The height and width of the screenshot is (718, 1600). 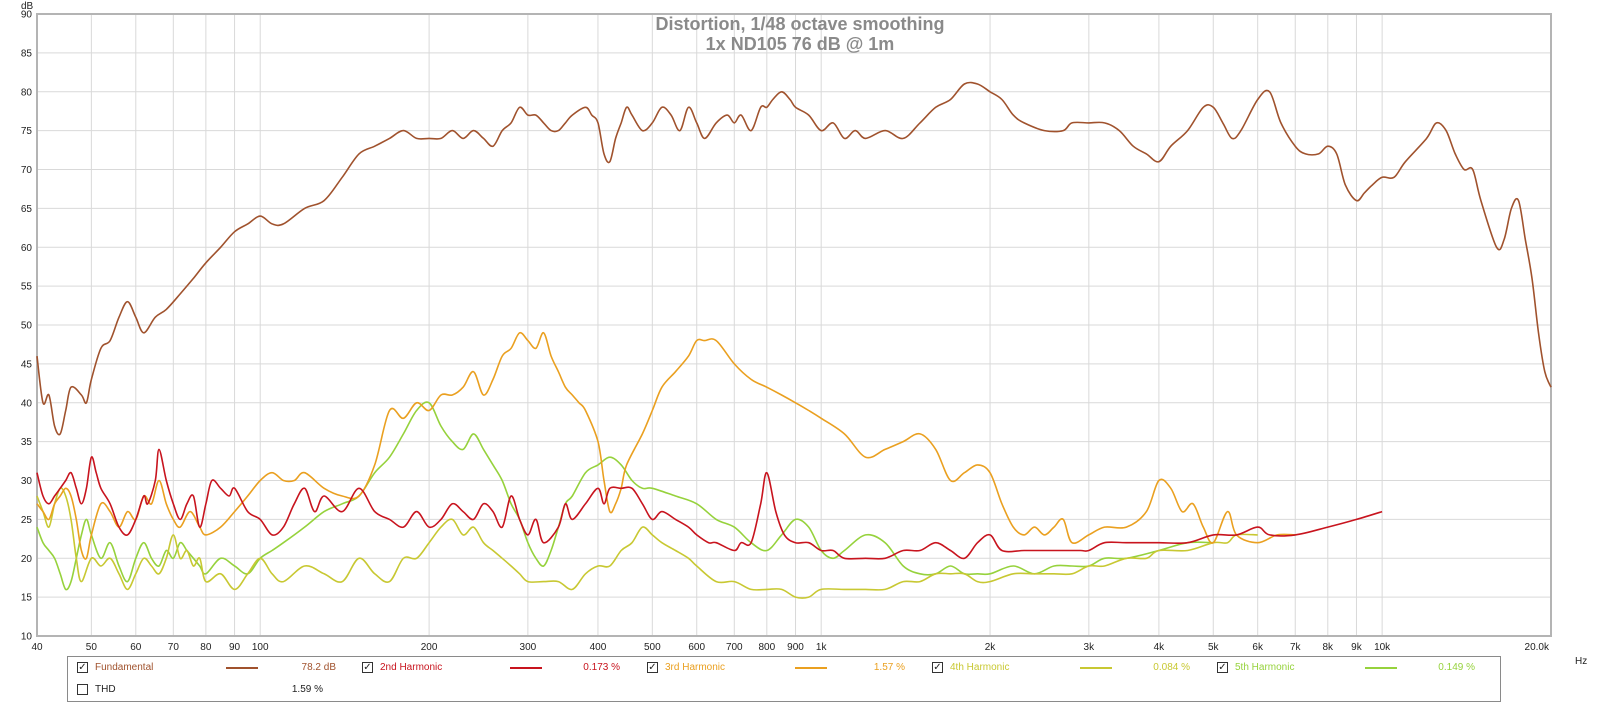 What do you see at coordinates (652, 647) in the screenshot?
I see `x-tick-label: 500` at bounding box center [652, 647].